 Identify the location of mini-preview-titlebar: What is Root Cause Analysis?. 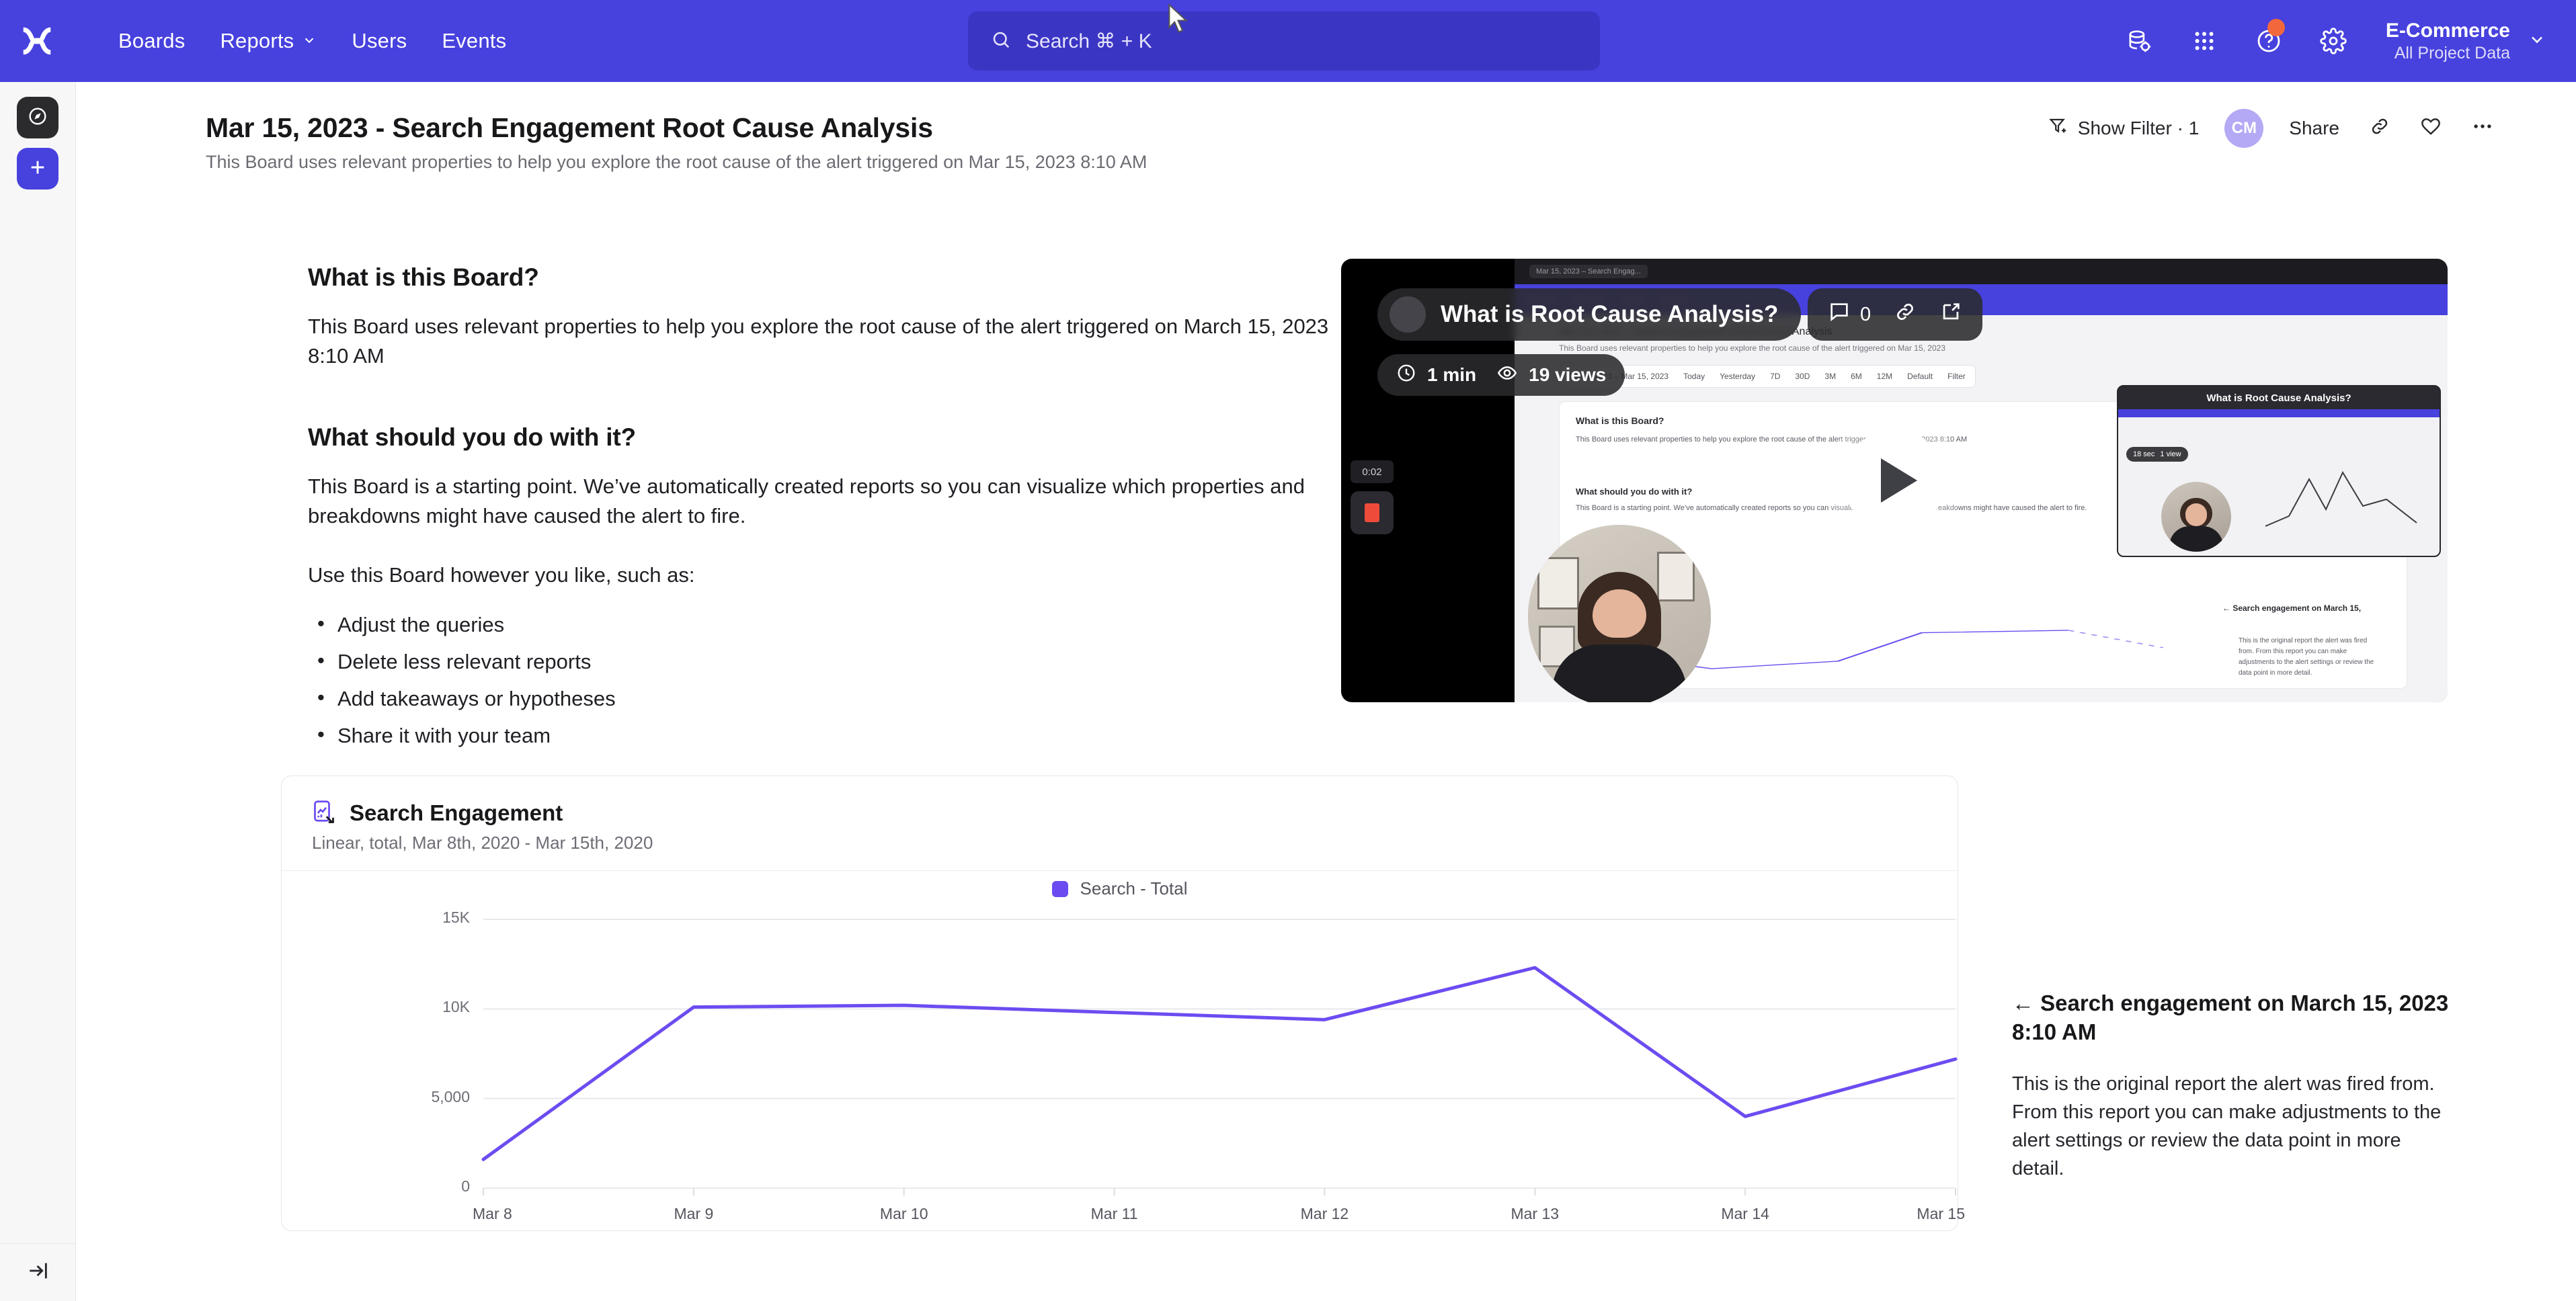
(2279, 398).